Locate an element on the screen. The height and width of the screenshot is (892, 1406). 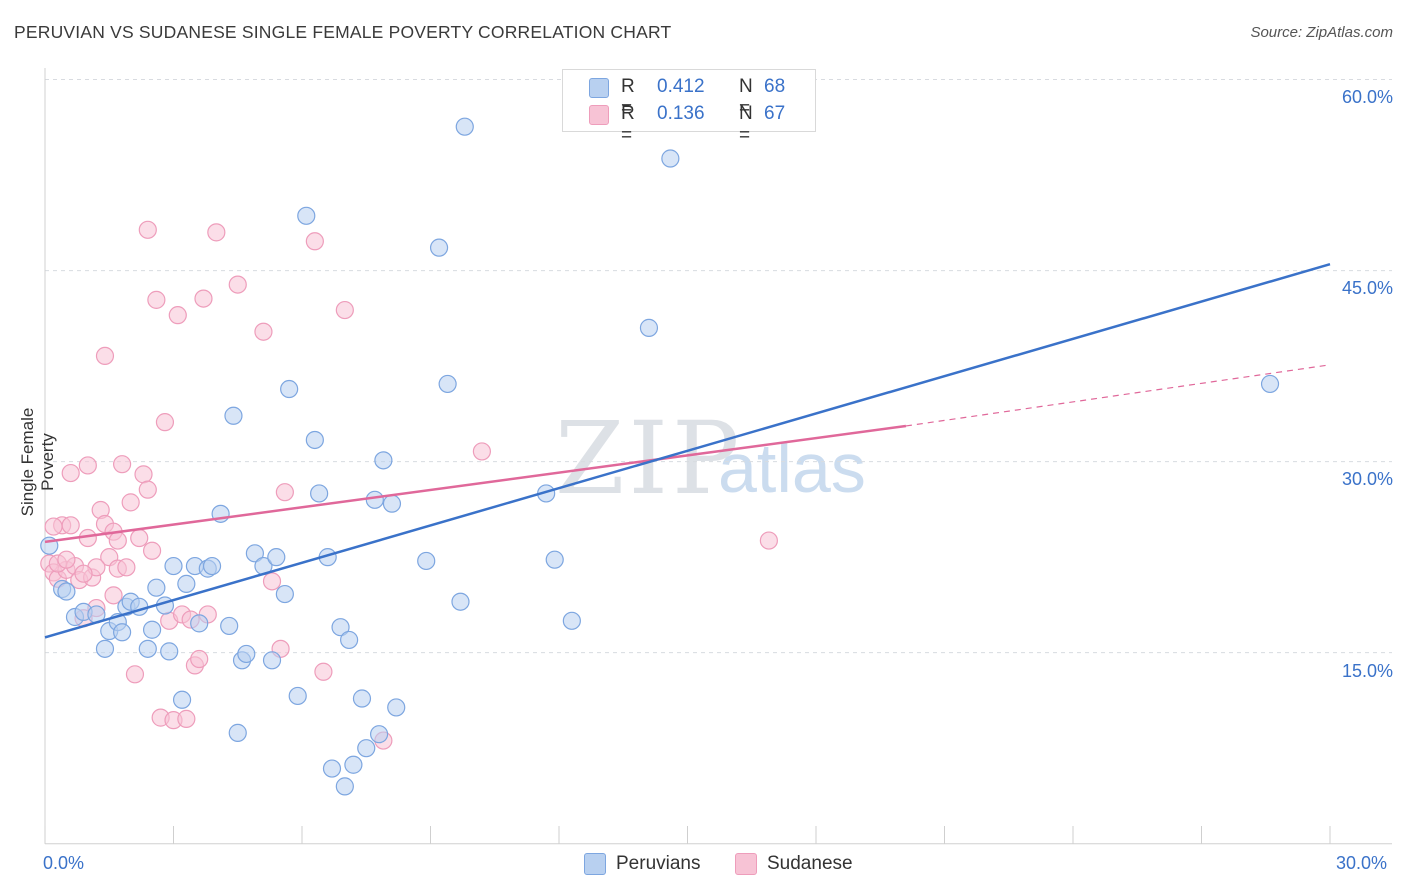
legend-n-label: N = is located at coordinates (746, 124).